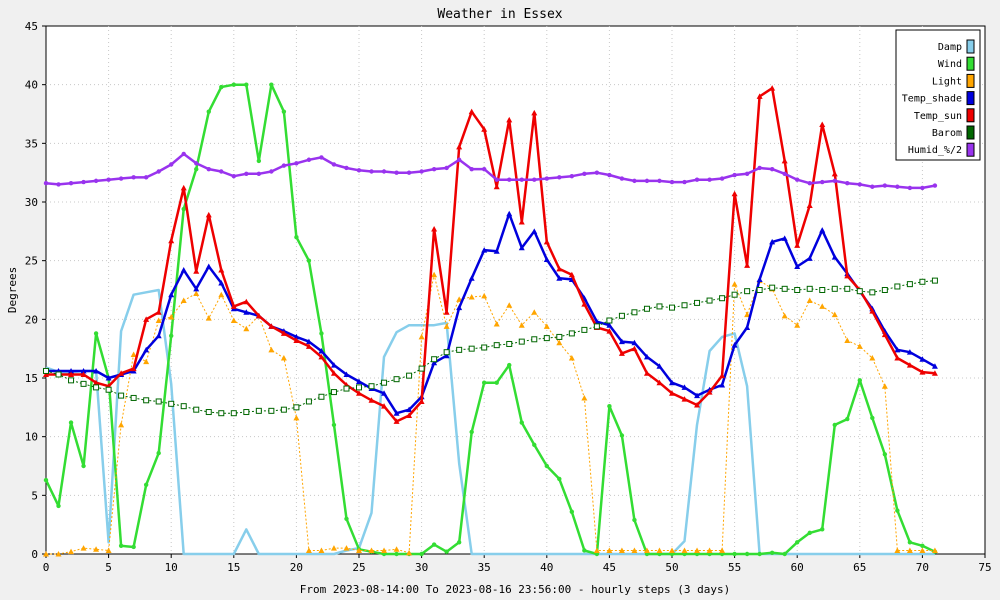 The width and height of the screenshot is (1000, 600). What do you see at coordinates (358, 567) in the screenshot?
I see `x-tick-label: 25` at bounding box center [358, 567].